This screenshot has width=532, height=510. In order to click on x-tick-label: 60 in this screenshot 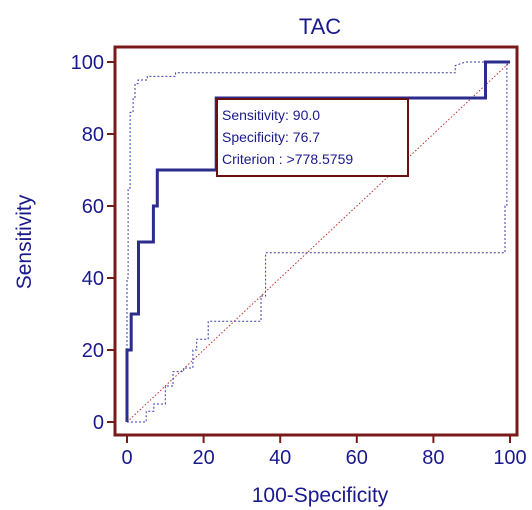, I will do `click(357, 458)`.